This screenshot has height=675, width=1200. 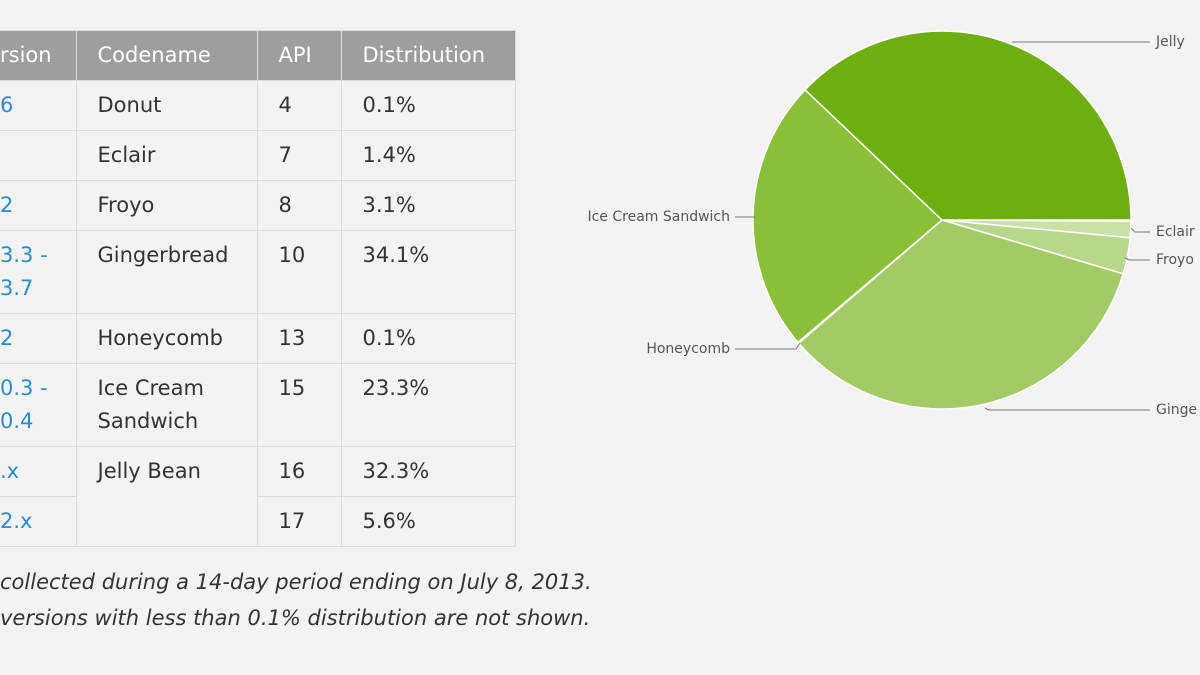 What do you see at coordinates (1176, 410) in the screenshot?
I see `slice-label: Ginge` at bounding box center [1176, 410].